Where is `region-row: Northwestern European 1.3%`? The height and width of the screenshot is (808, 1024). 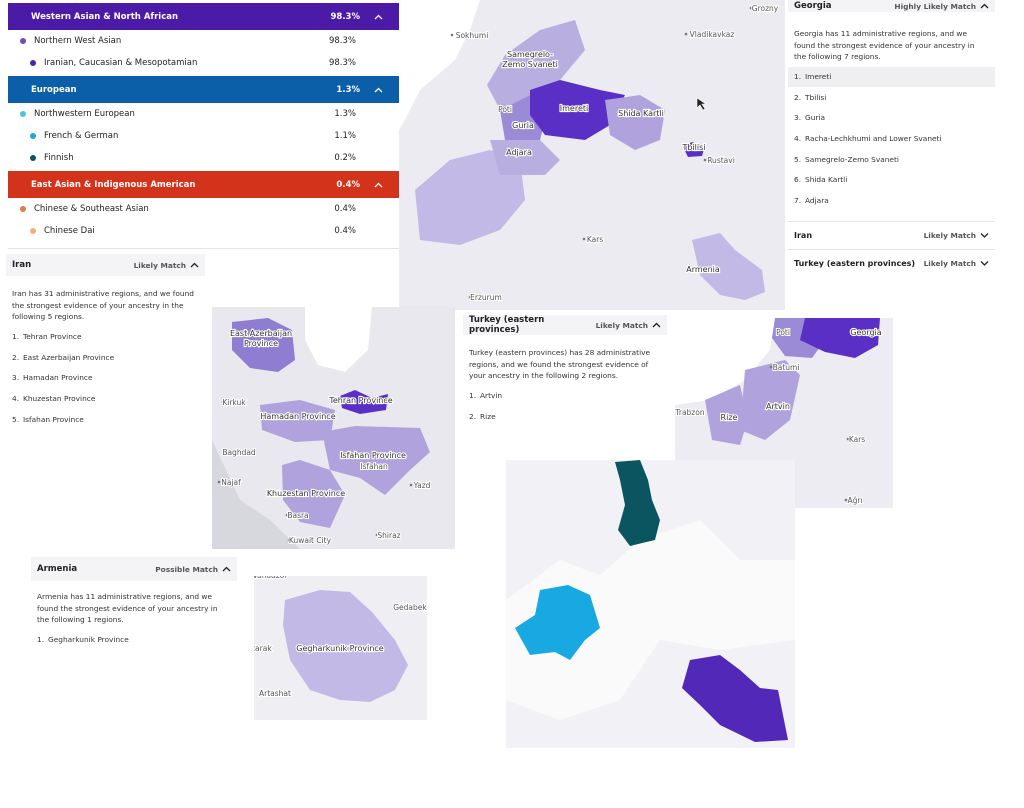 region-row: Northwestern European 1.3% is located at coordinates (203, 114).